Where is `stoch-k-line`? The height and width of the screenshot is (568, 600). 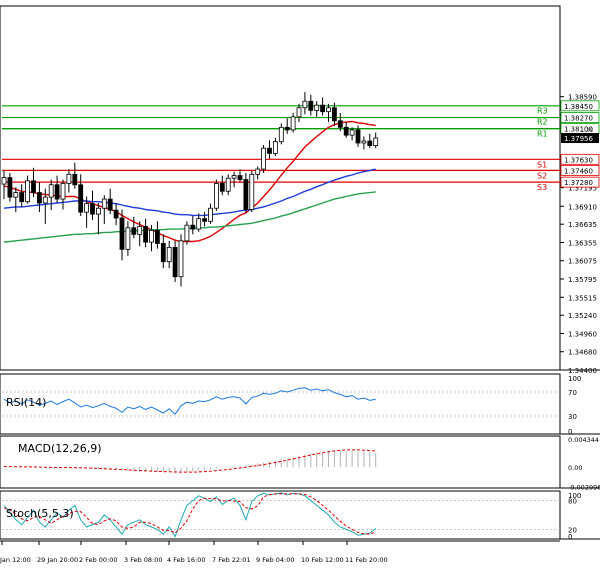
stoch-k-line is located at coordinates (190, 515).